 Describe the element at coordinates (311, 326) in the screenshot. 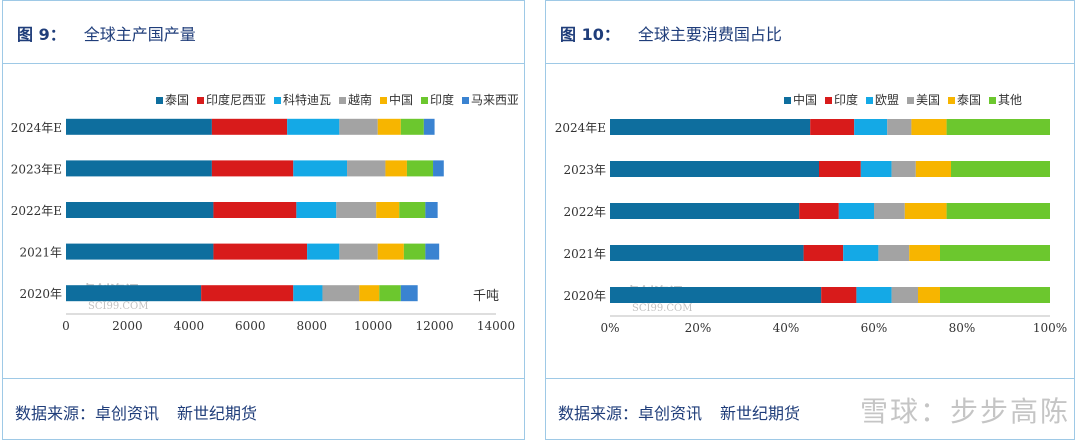

I see `x-tick-label: 8000` at that location.